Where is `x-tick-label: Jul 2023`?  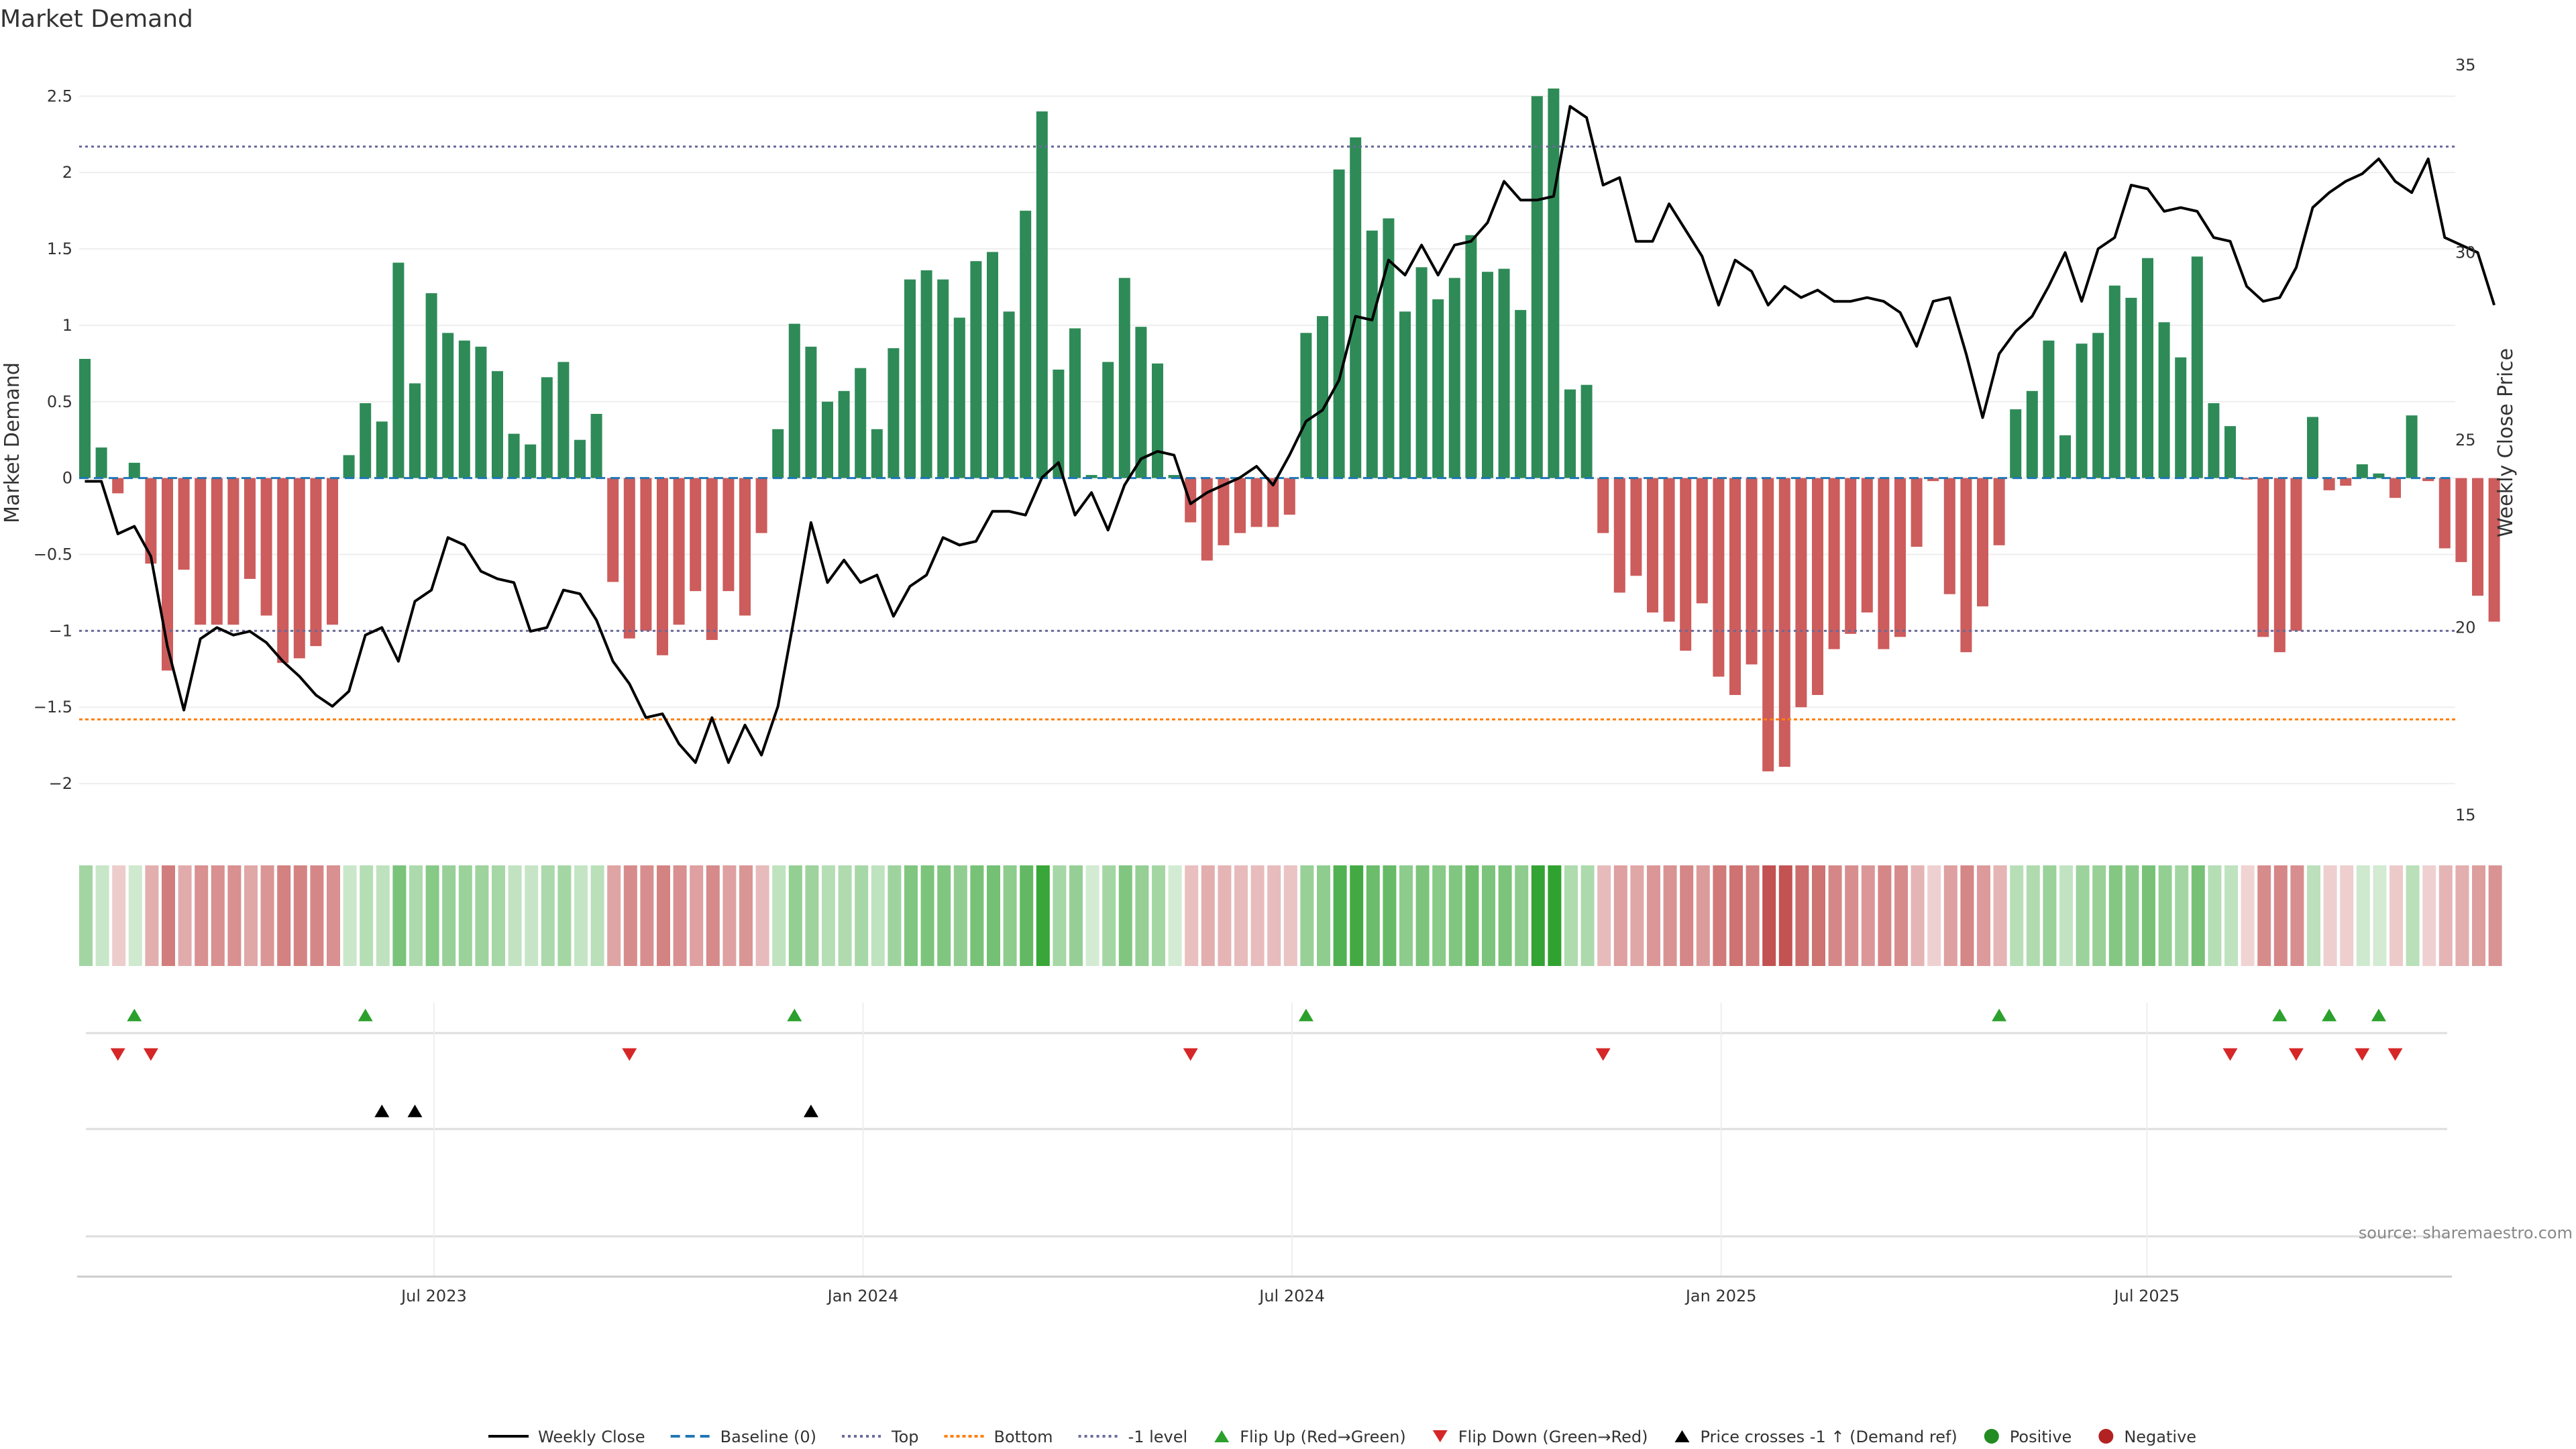 x-tick-label: Jul 2023 is located at coordinates (433, 1296).